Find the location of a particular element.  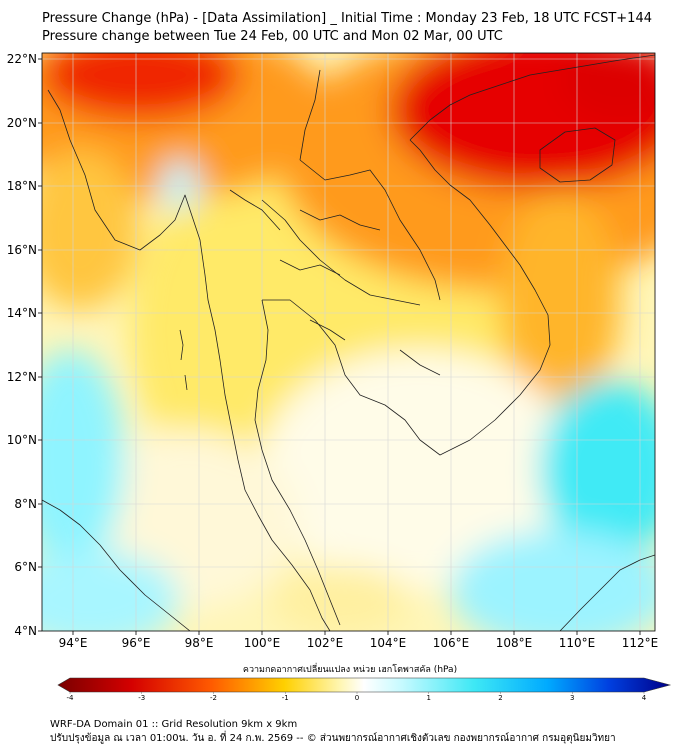

lat-tick-label: 12°N is located at coordinates (22, 377).